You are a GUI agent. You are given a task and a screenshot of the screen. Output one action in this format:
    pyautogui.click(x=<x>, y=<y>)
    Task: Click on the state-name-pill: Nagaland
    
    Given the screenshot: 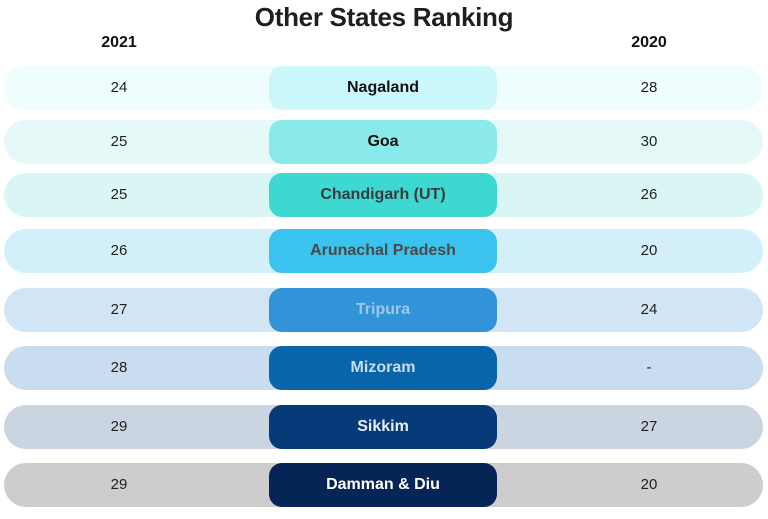 What is the action you would take?
    pyautogui.click(x=383, y=88)
    